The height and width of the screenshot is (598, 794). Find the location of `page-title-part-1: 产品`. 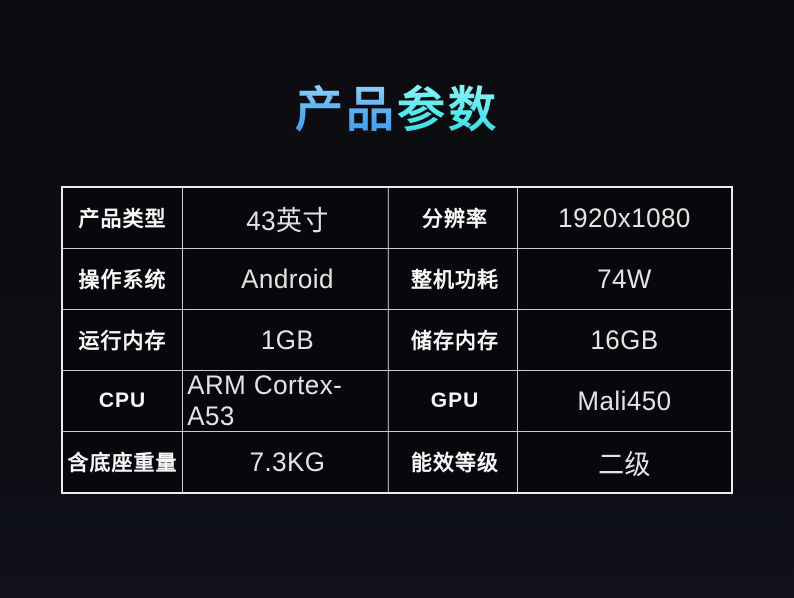

page-title-part-1: 产品 is located at coordinates (345, 110).